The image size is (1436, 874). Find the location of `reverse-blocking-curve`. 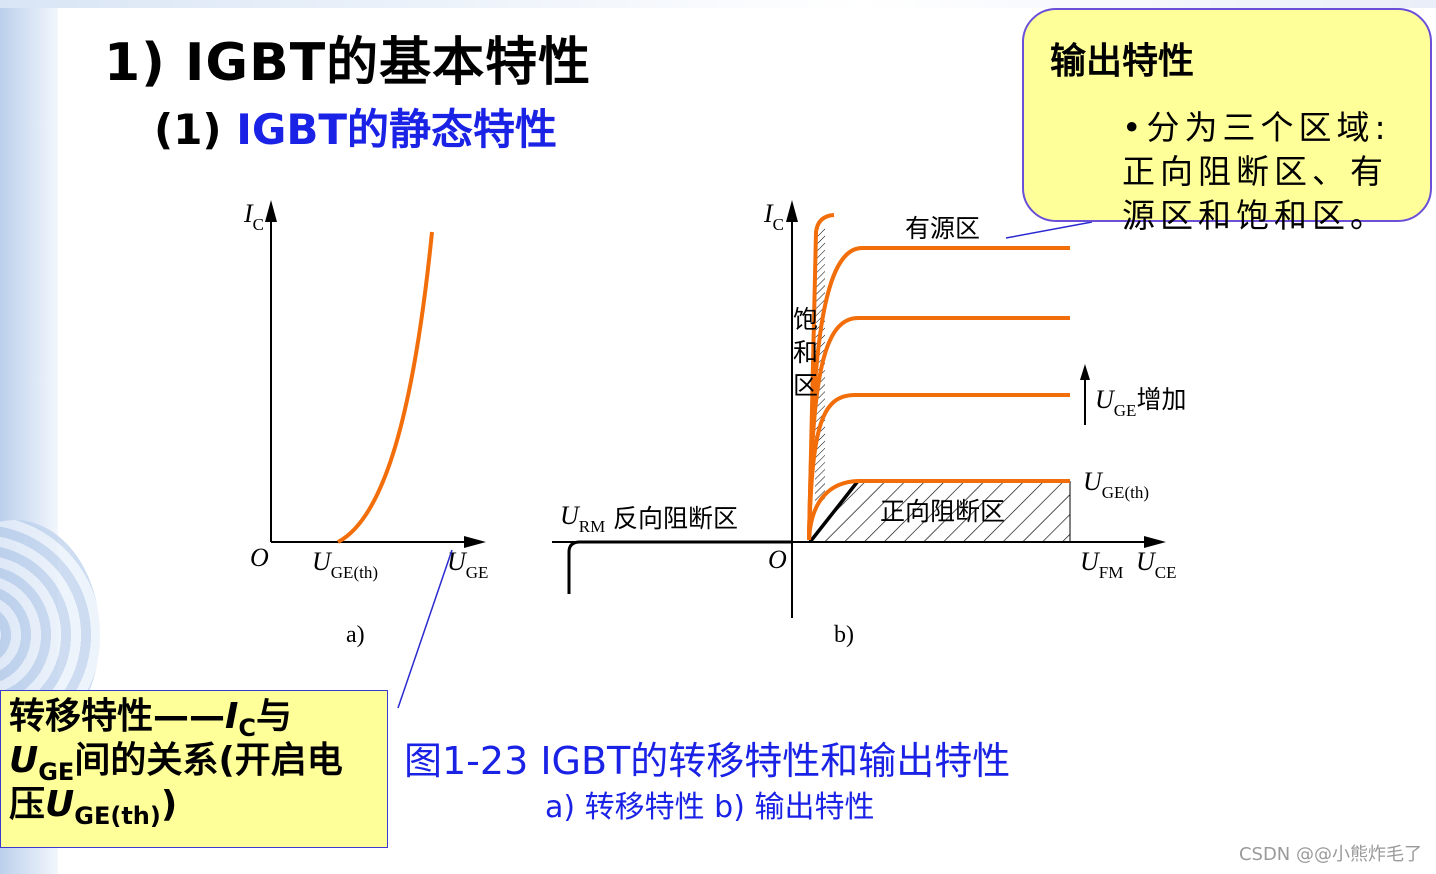

reverse-blocking-curve is located at coordinates (679, 567).